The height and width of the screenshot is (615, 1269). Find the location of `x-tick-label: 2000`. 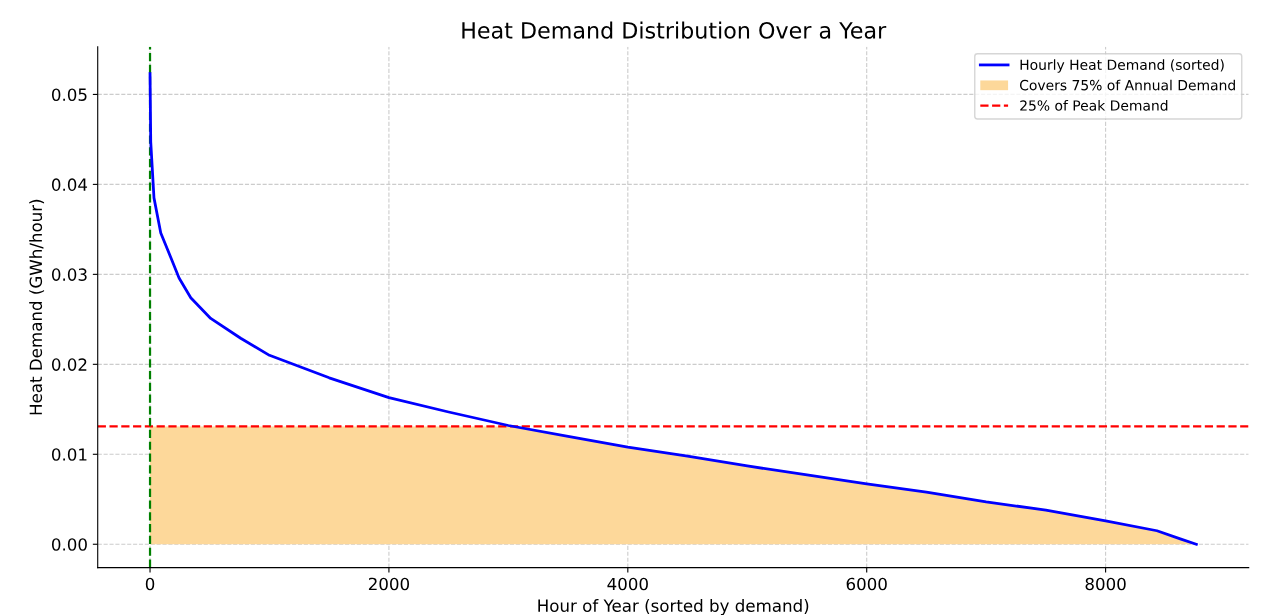

x-tick-label: 2000 is located at coordinates (389, 584).